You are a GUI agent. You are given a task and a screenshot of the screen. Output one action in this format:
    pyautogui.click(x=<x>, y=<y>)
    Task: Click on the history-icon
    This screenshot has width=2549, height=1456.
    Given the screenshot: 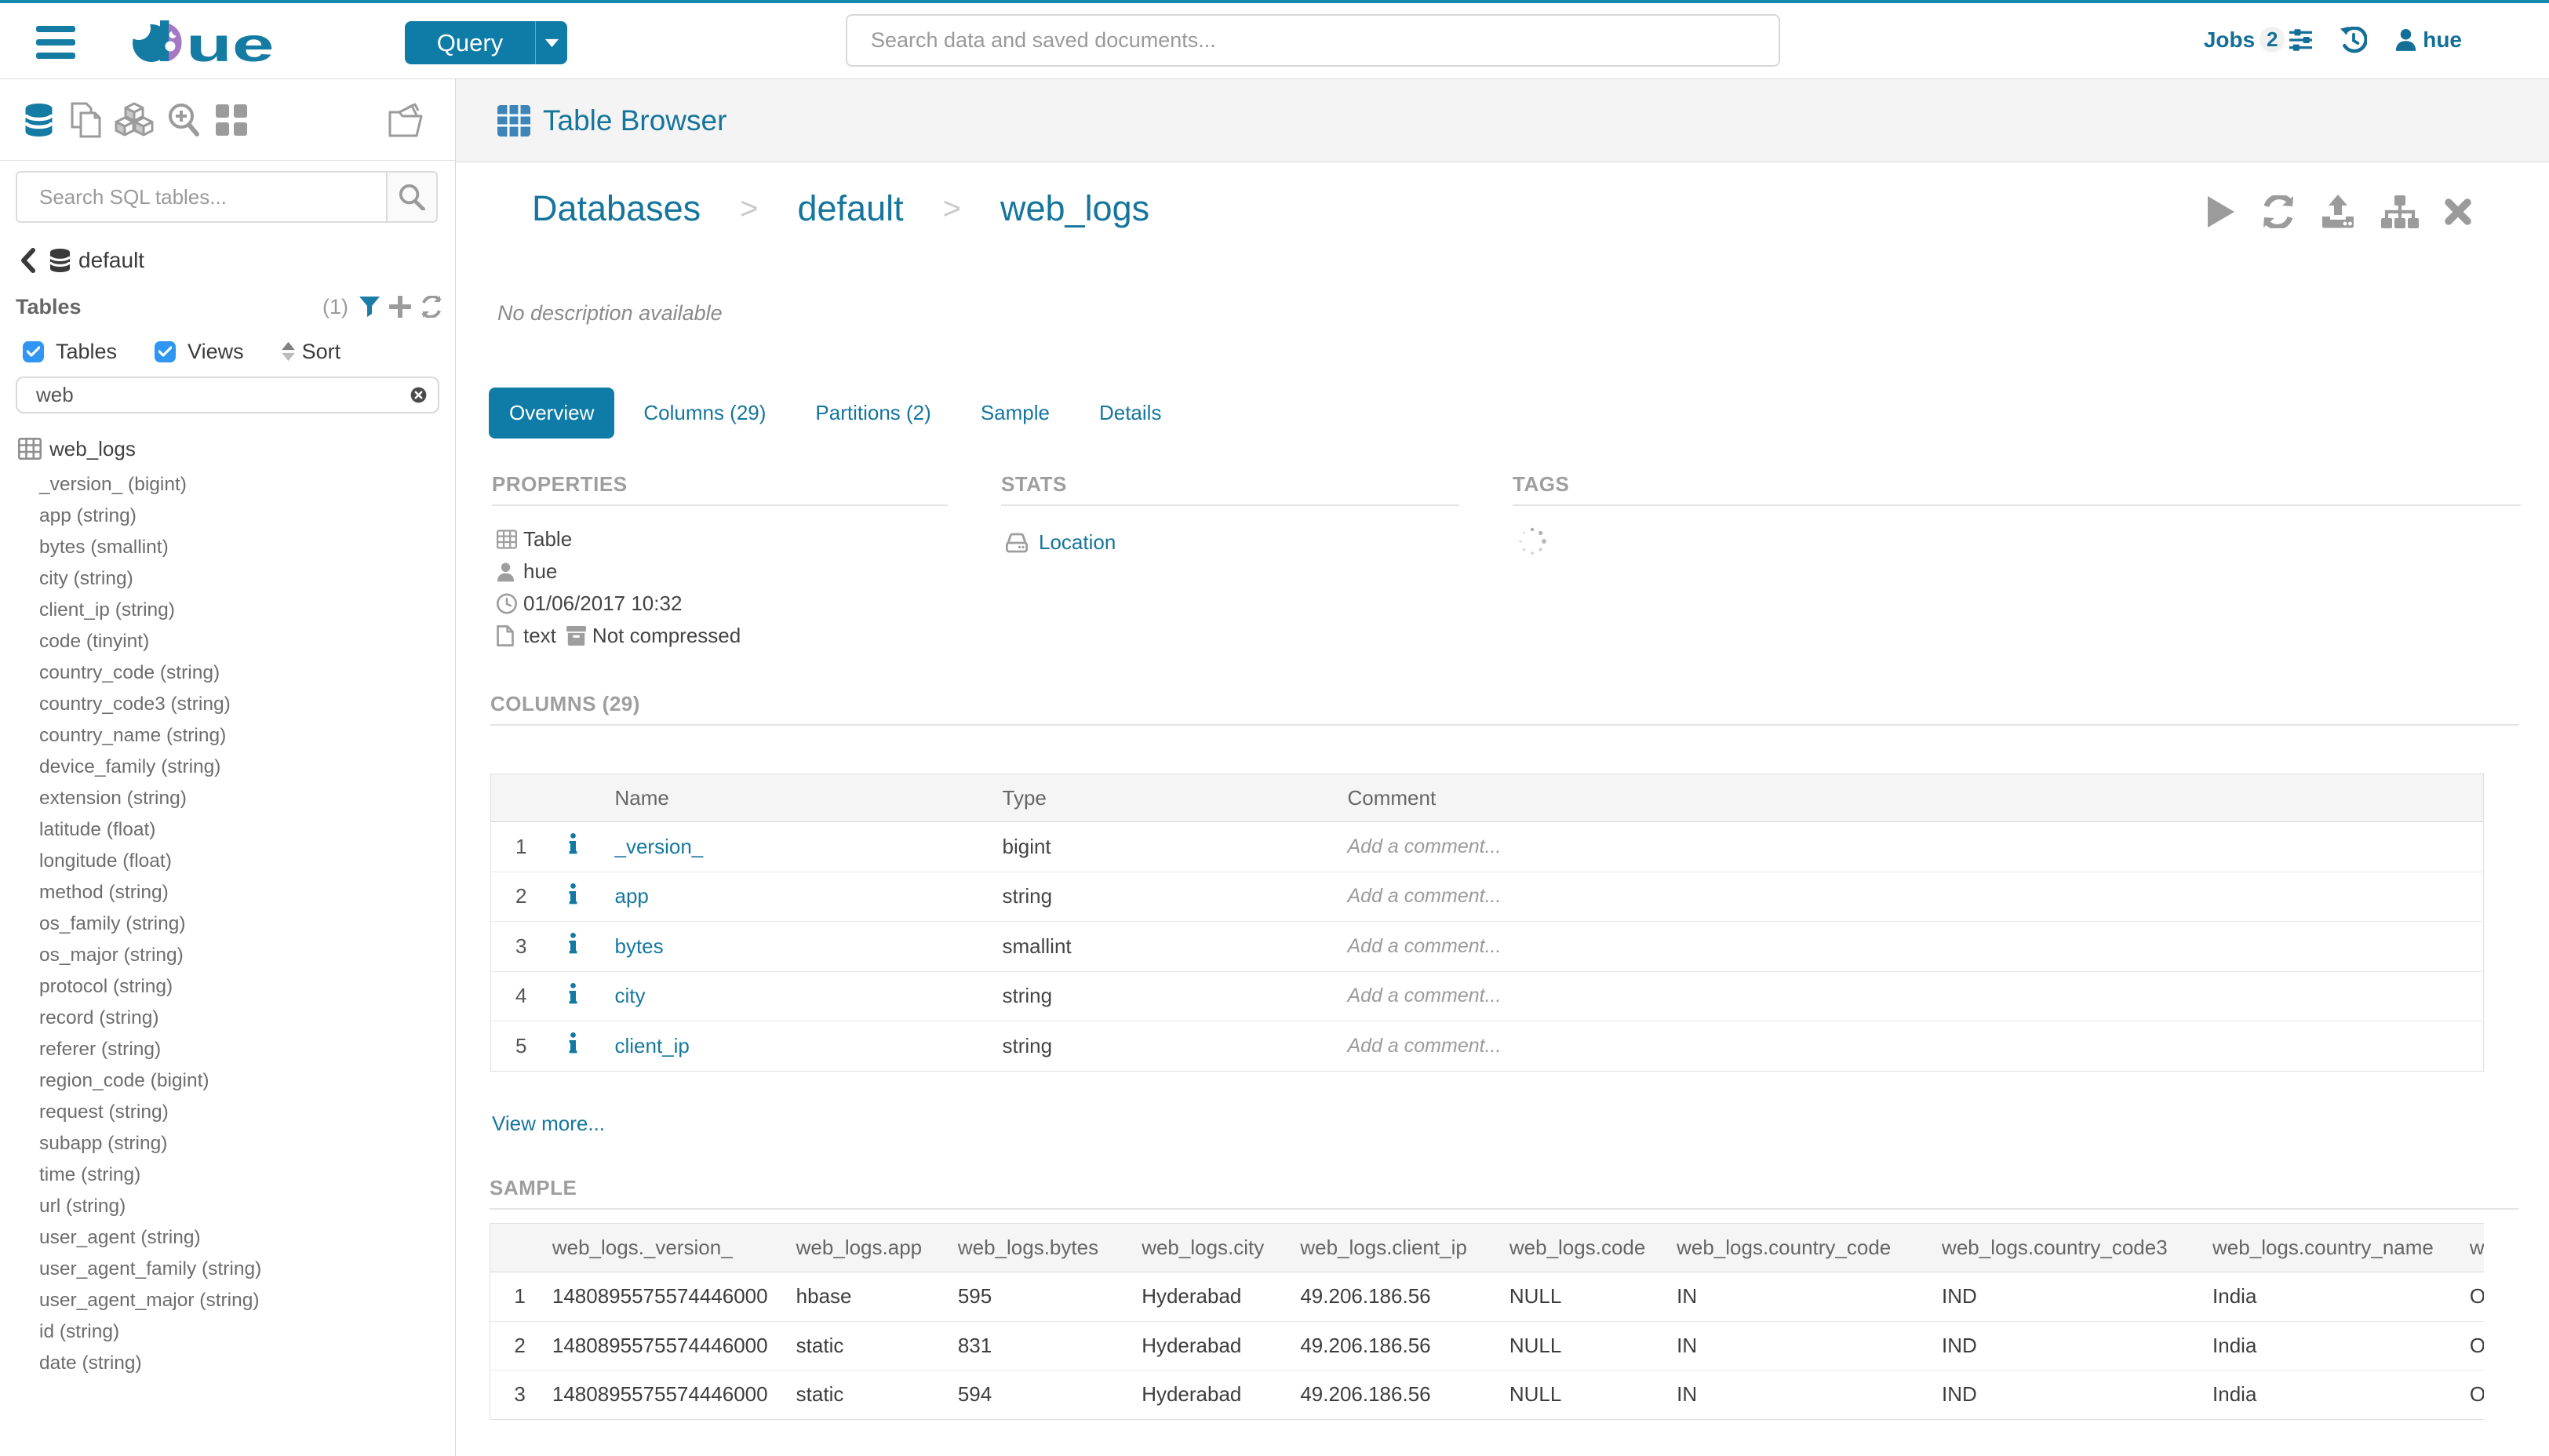 What is the action you would take?
    pyautogui.click(x=2354, y=39)
    